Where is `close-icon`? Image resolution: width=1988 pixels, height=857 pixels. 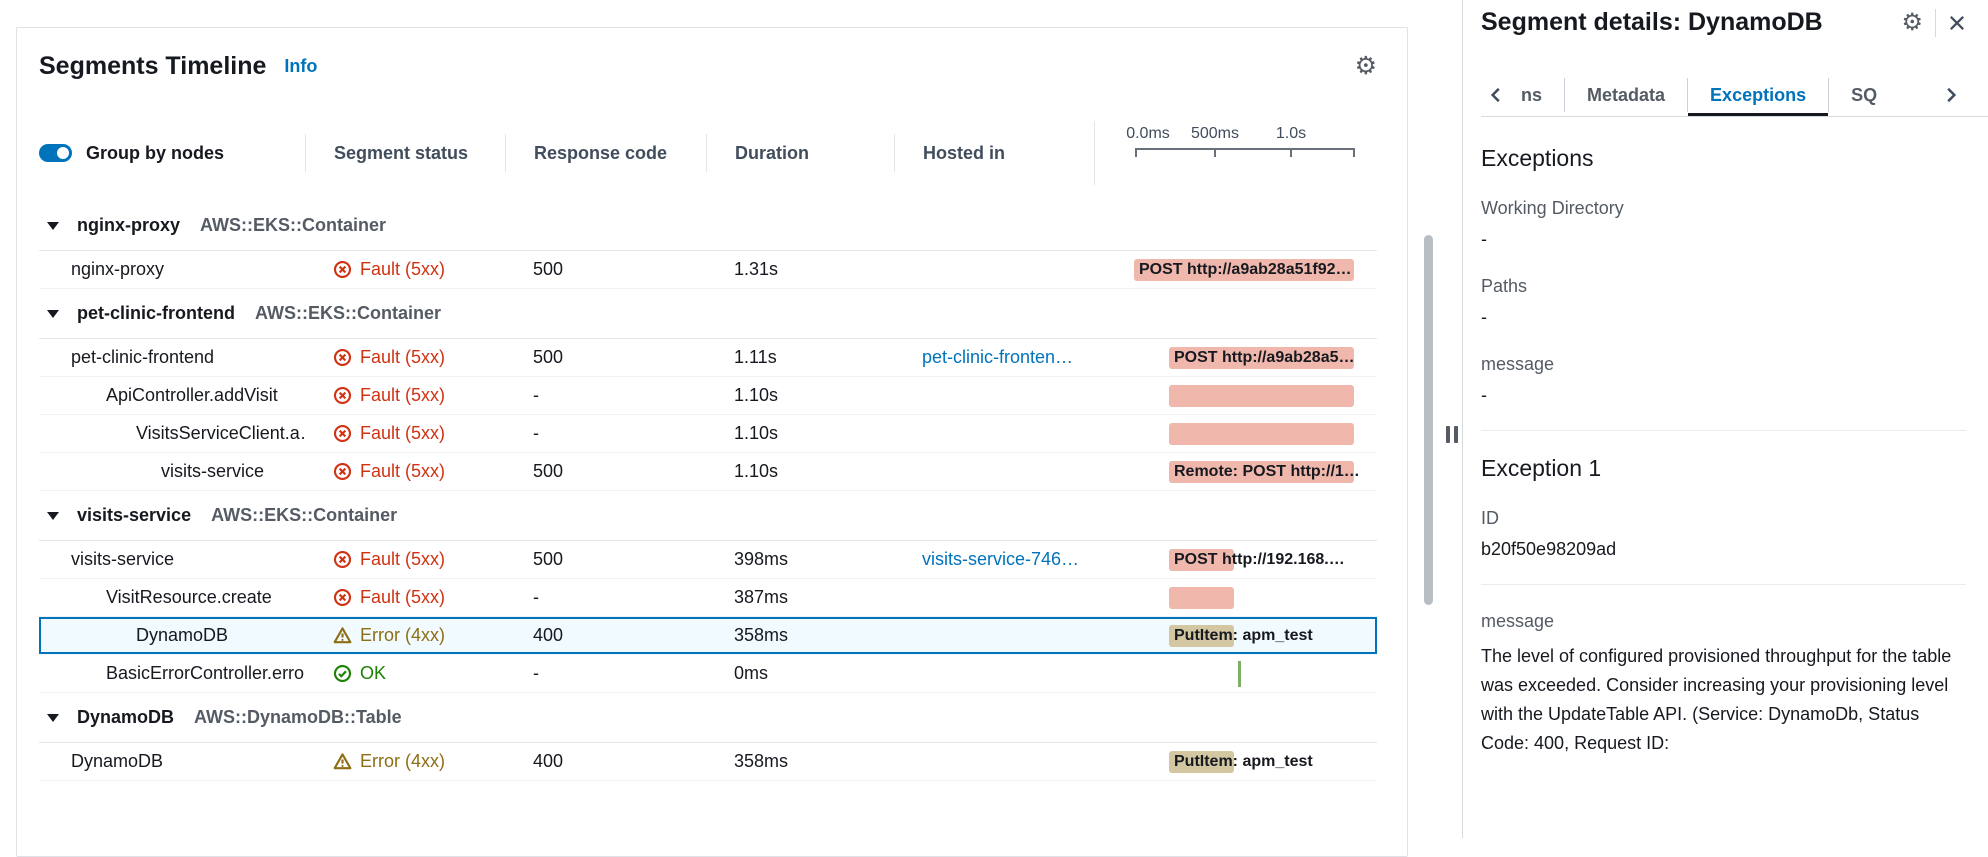
close-icon is located at coordinates (1957, 23).